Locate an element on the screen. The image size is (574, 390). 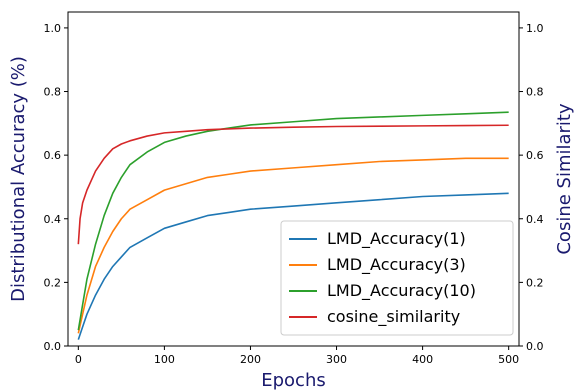
x-tick-label: 100 is located at coordinates (164, 359).